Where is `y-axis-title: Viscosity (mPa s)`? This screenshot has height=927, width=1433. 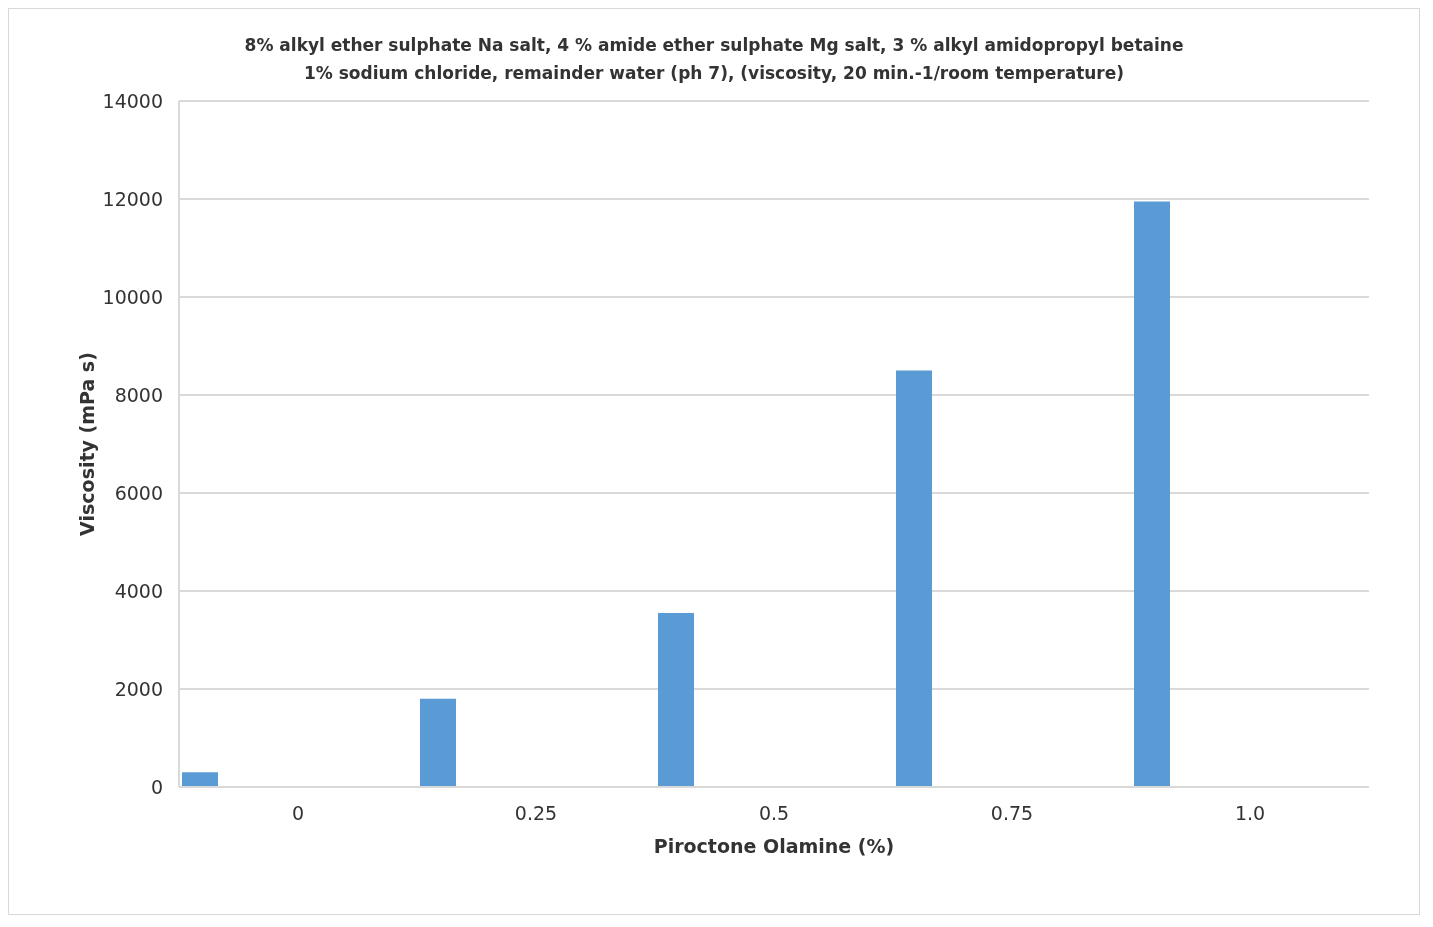 y-axis-title: Viscosity (mPa s) is located at coordinates (86, 444).